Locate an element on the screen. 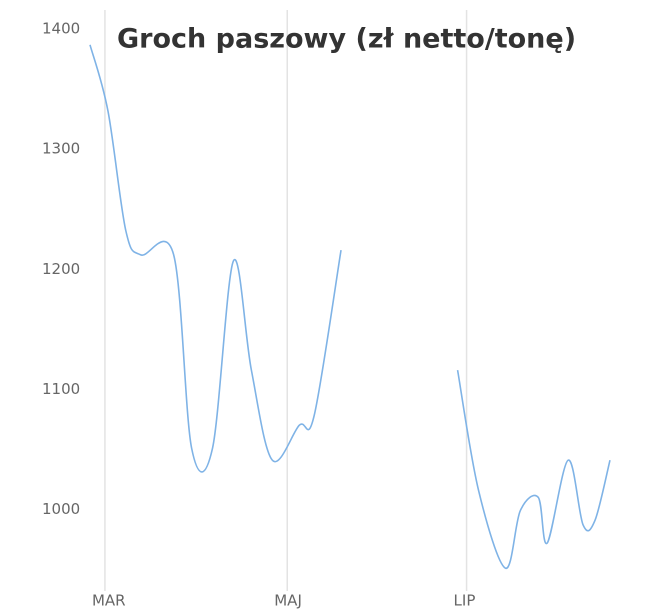 The width and height of the screenshot is (654, 613). y-tick-label: 1300 is located at coordinates (61, 149).